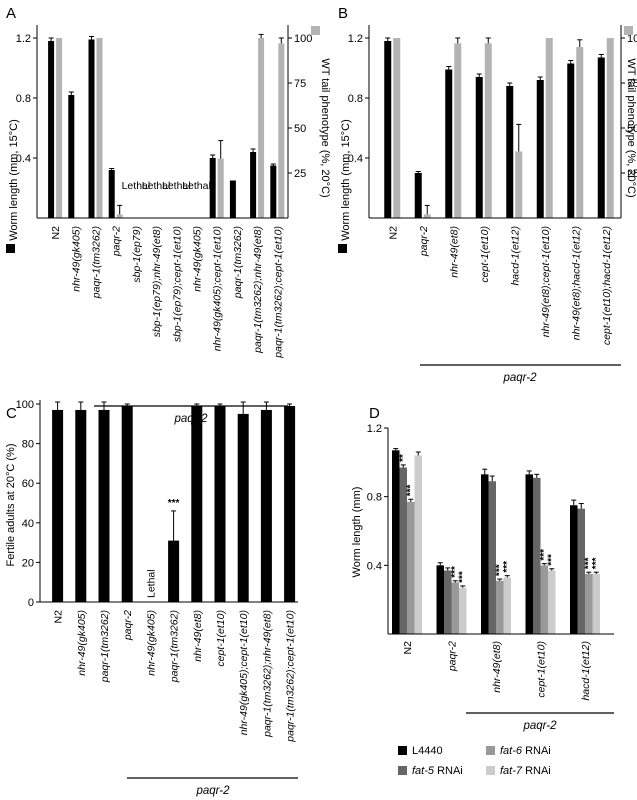  I want to click on a-category-label: paqr-1(tm3262), so click(238, 262).